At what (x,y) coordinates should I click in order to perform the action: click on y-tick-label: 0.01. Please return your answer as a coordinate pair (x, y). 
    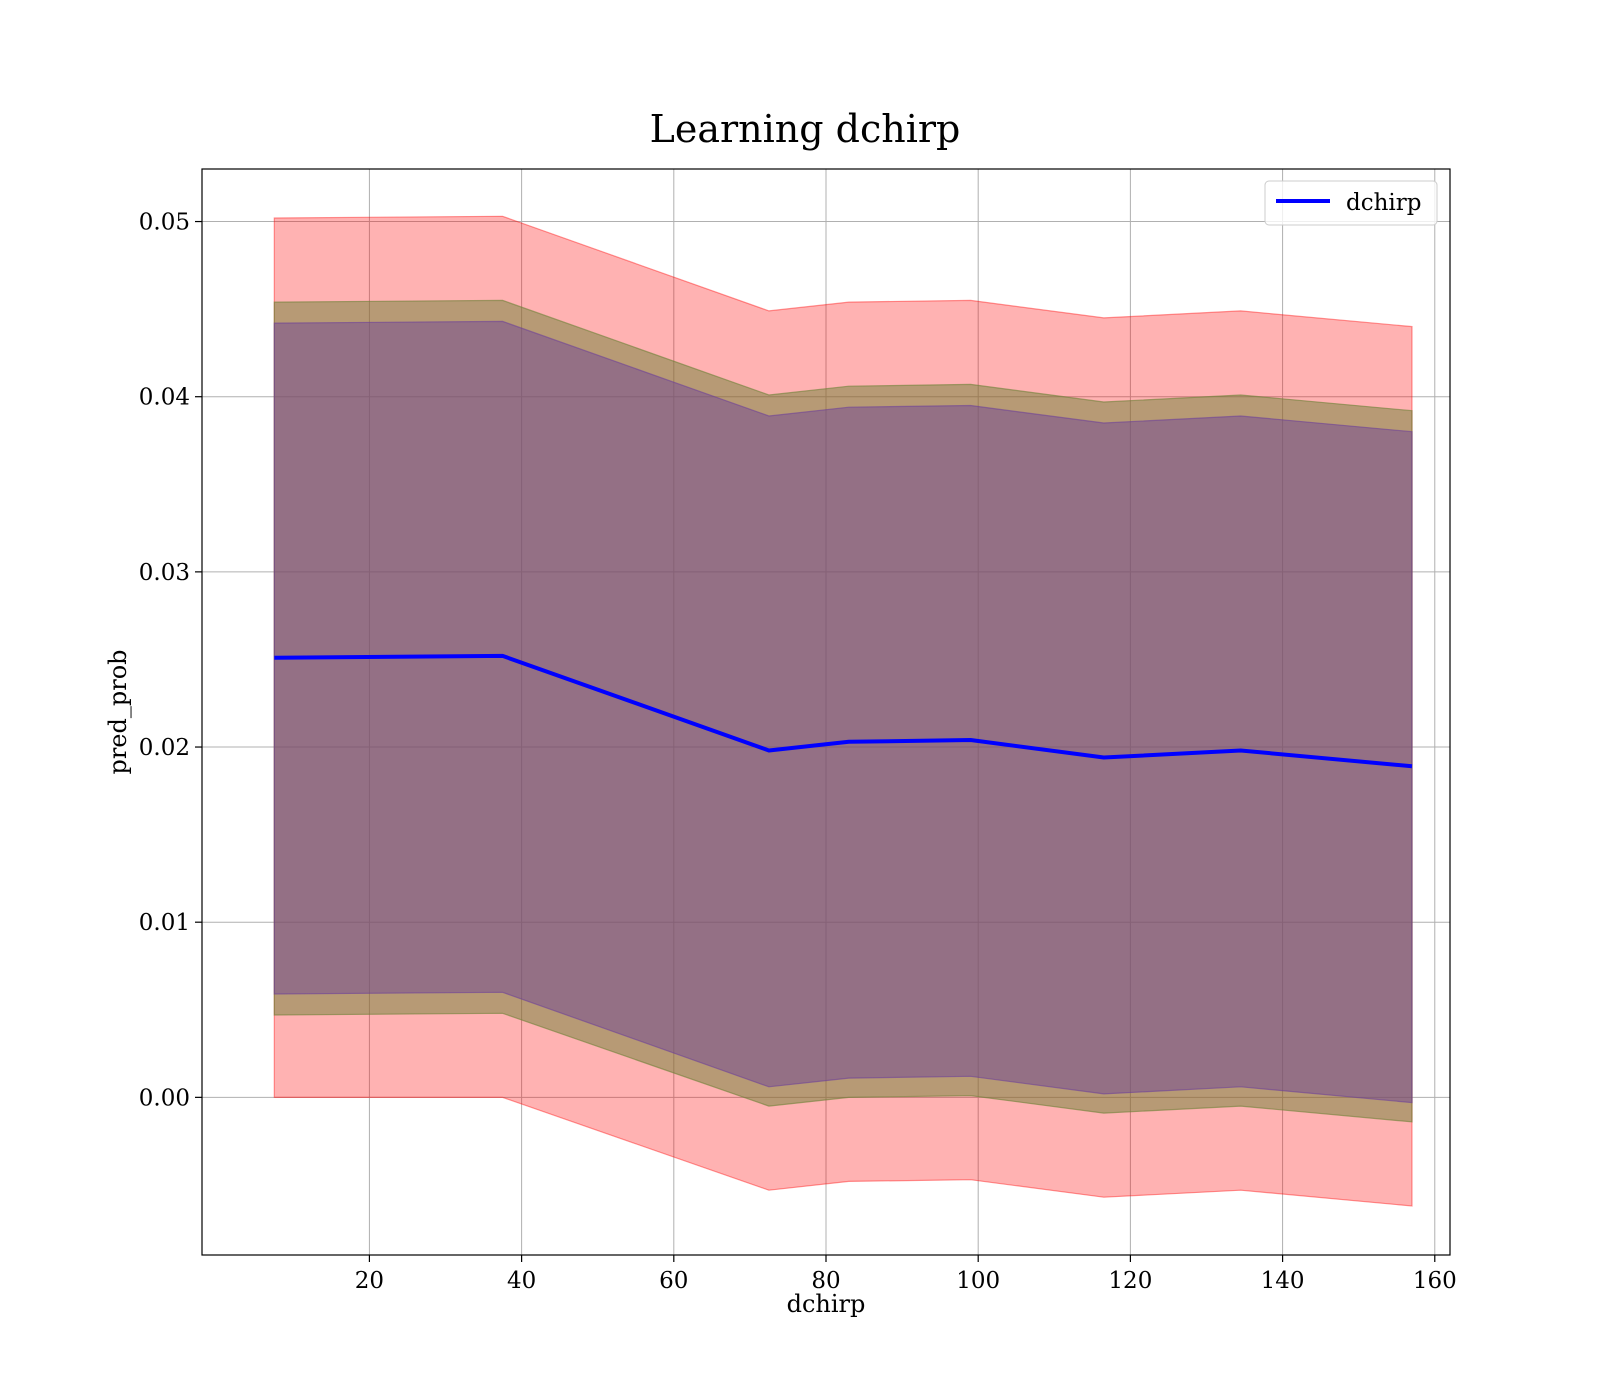
    Looking at the image, I should click on (164, 923).